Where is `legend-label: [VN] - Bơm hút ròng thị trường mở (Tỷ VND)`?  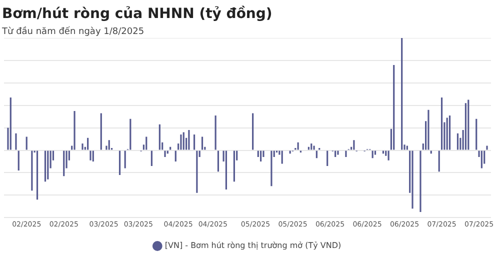 legend-label: [VN] - Bơm hút ròng thị trường mở (Tỷ VND) is located at coordinates (253, 245).